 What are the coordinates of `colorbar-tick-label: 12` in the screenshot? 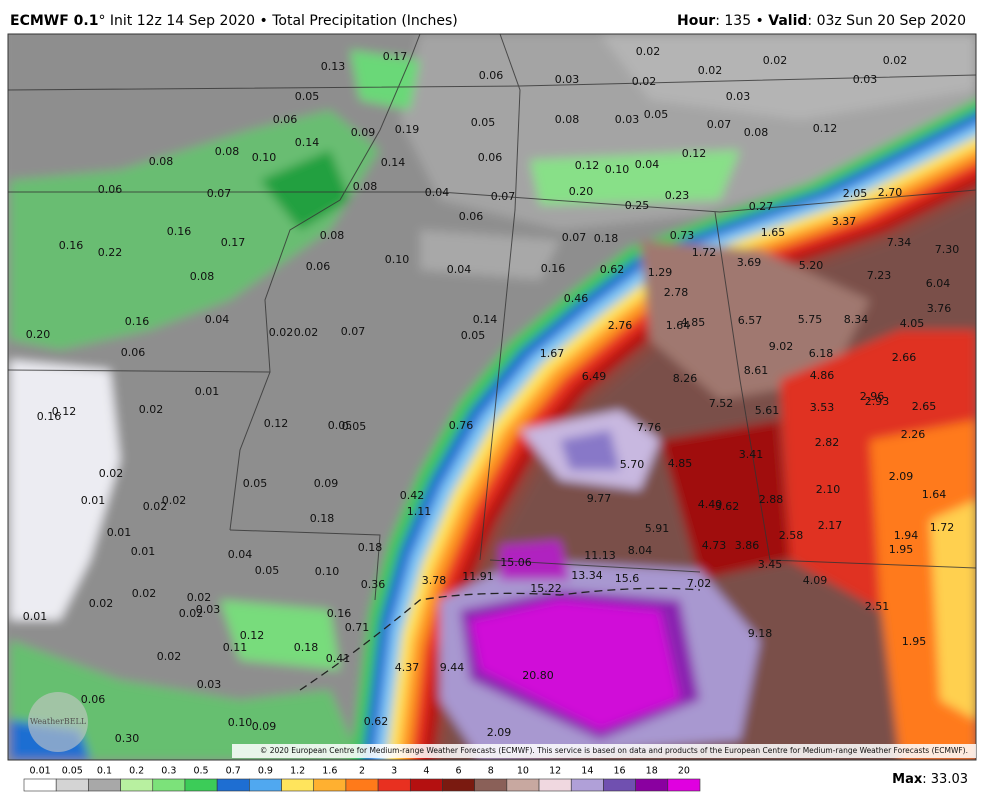 It's located at (555, 771).